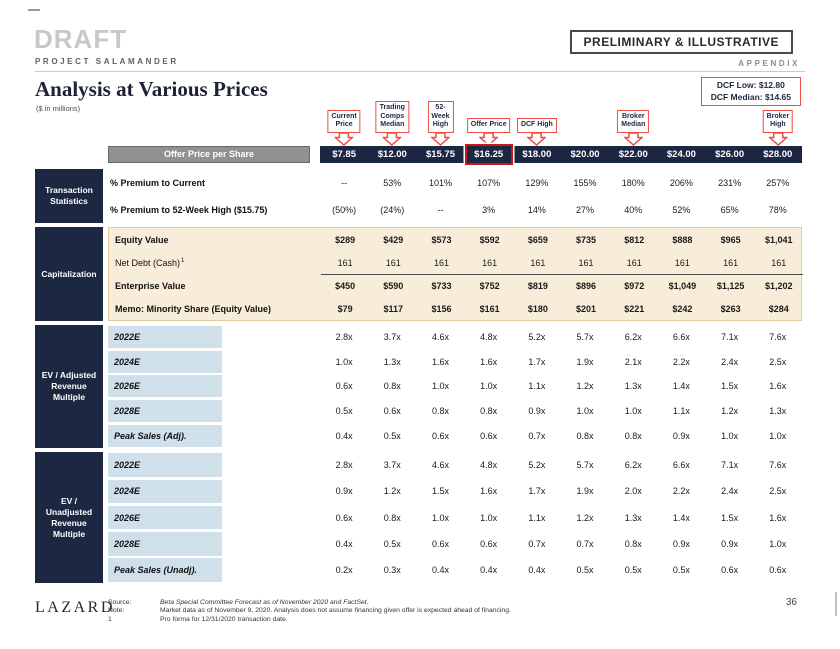 This screenshot has width=840, height=649. I want to click on callout: Current Price, so click(344, 127).